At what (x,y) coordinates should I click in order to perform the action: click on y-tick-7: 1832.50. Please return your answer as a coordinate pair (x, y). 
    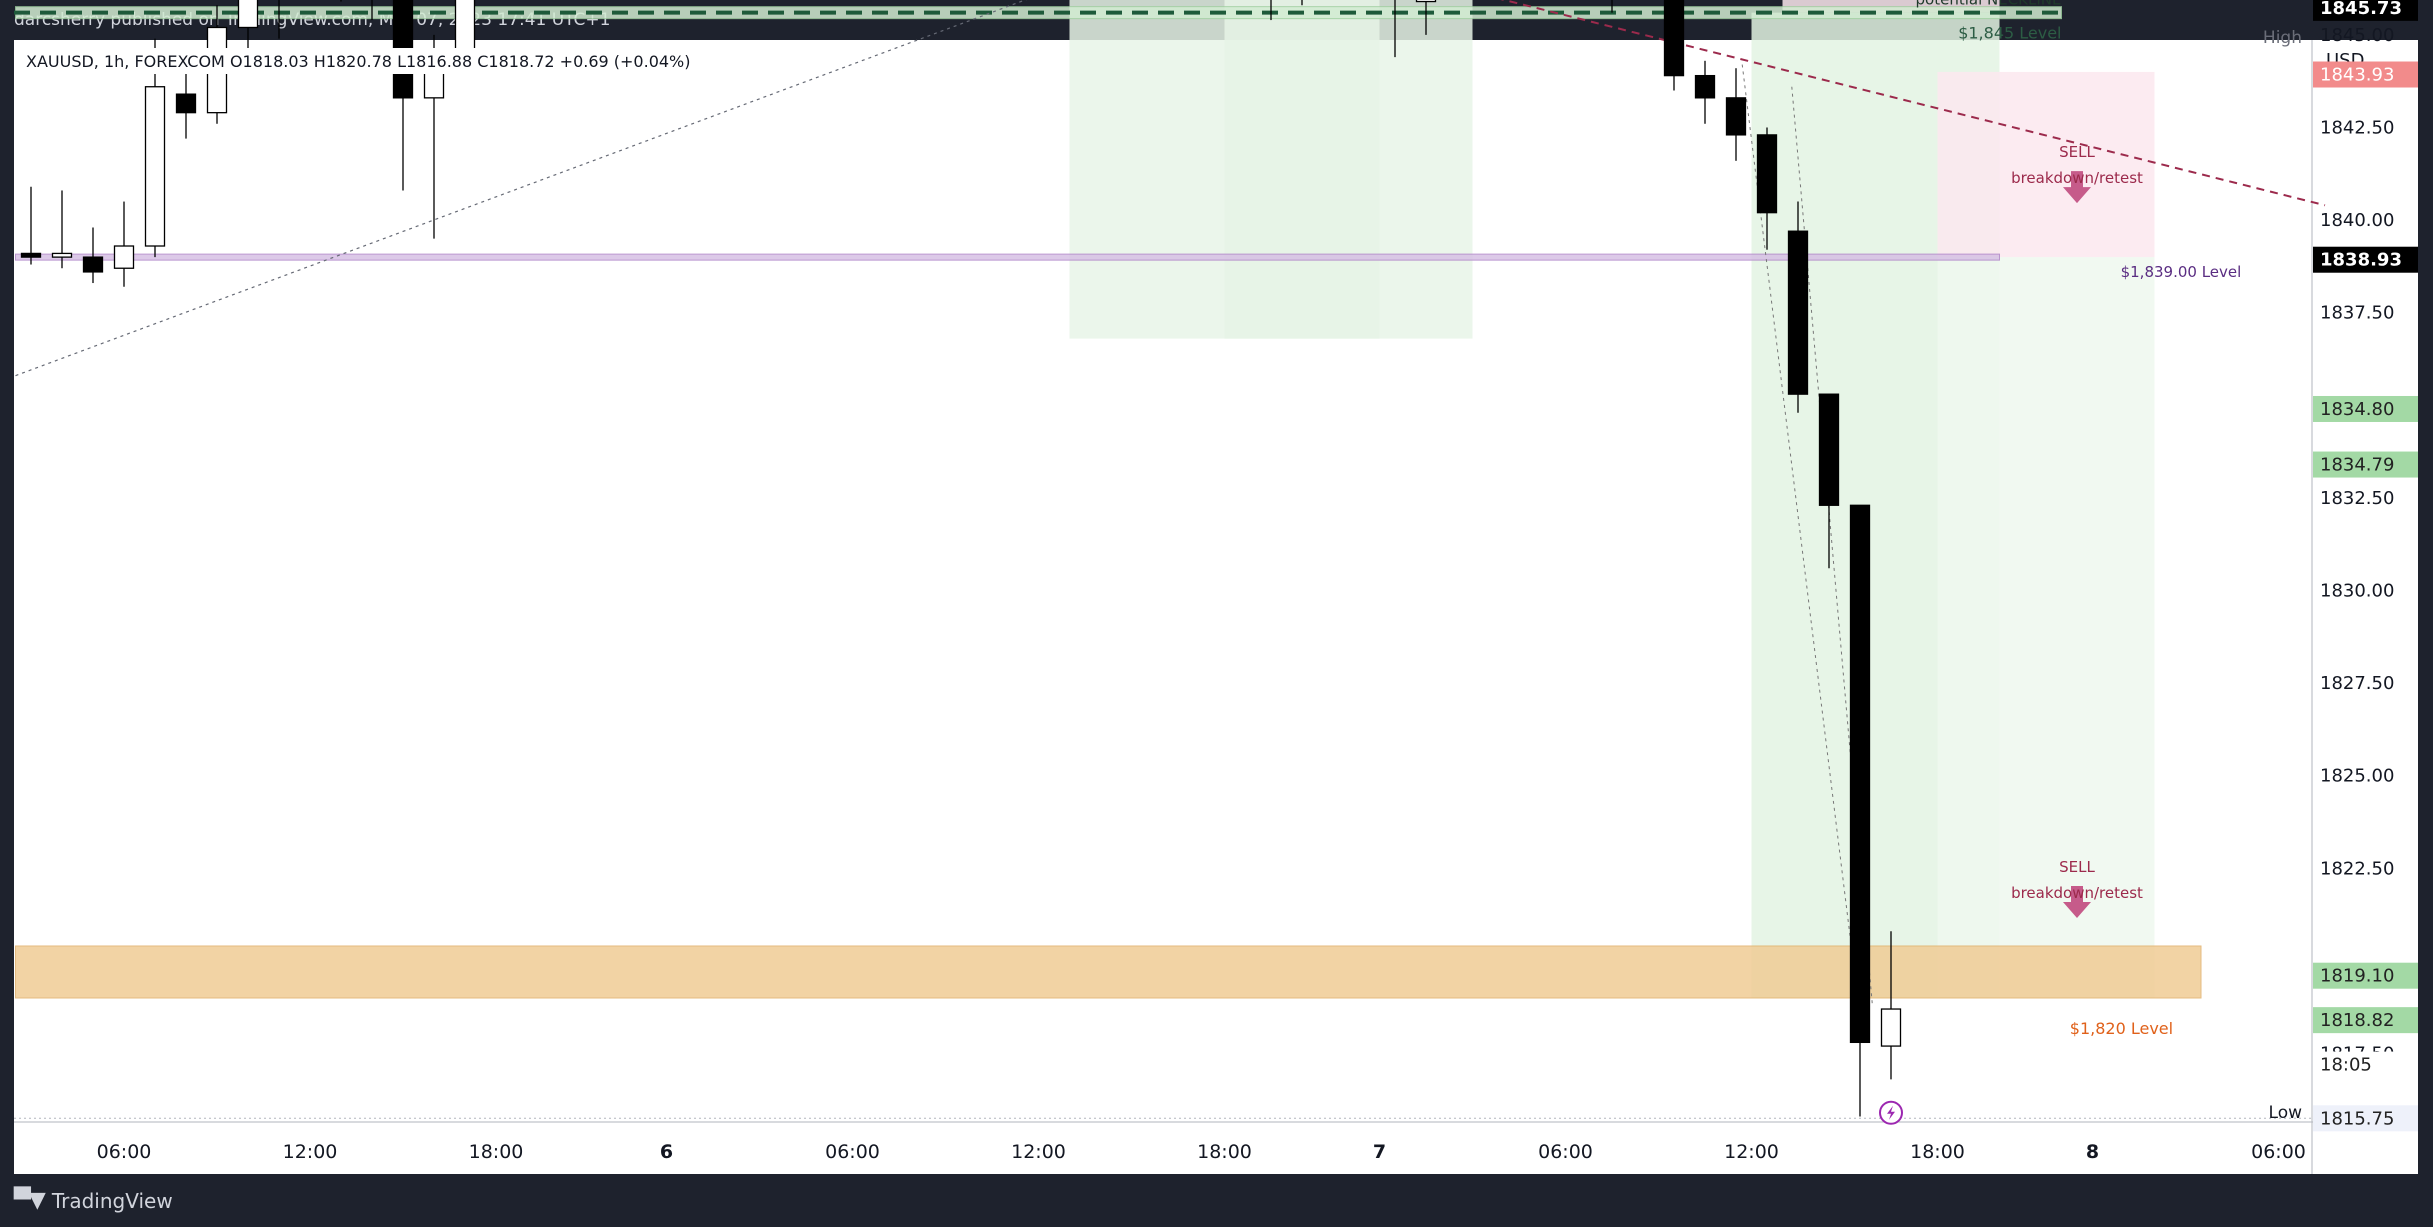
    Looking at the image, I should click on (2357, 498).